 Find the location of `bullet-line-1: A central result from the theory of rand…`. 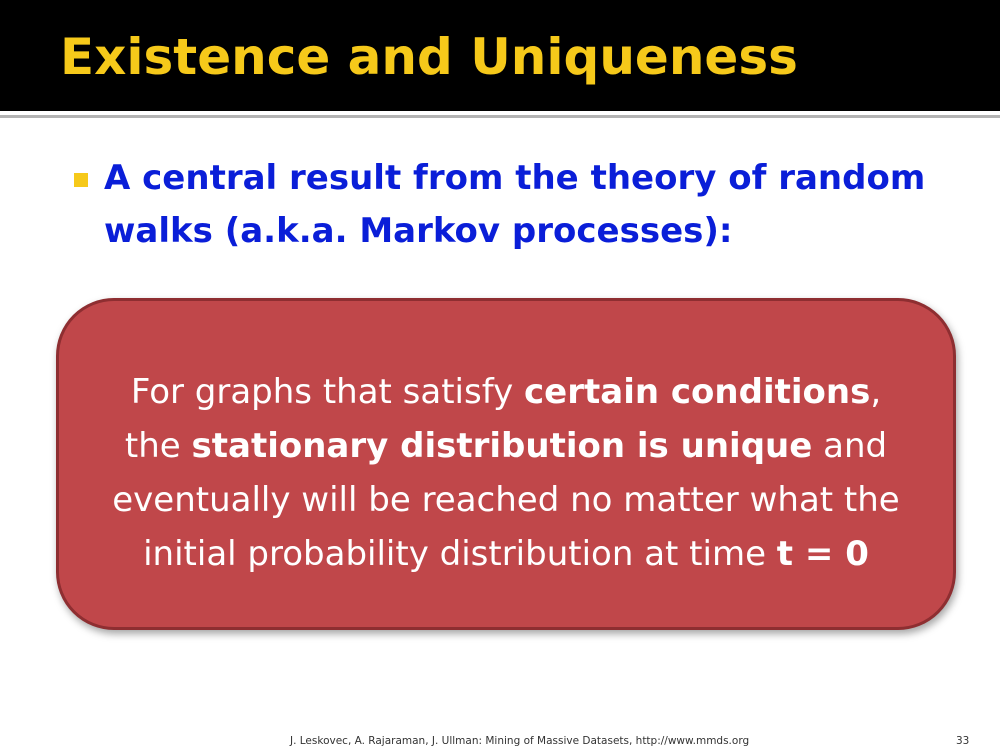

bullet-line-1: A central result from the theory of rand… is located at coordinates (515, 178).